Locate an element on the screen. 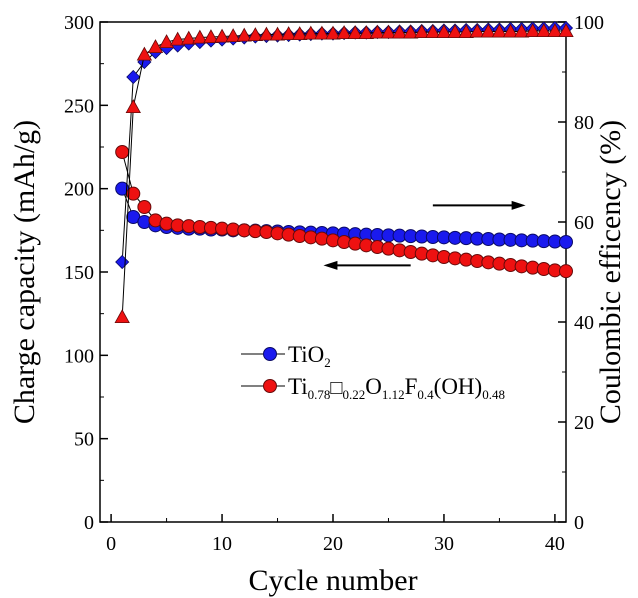  left-axis: 0 50 100 150 200 250 300 is located at coordinates (86, 273).